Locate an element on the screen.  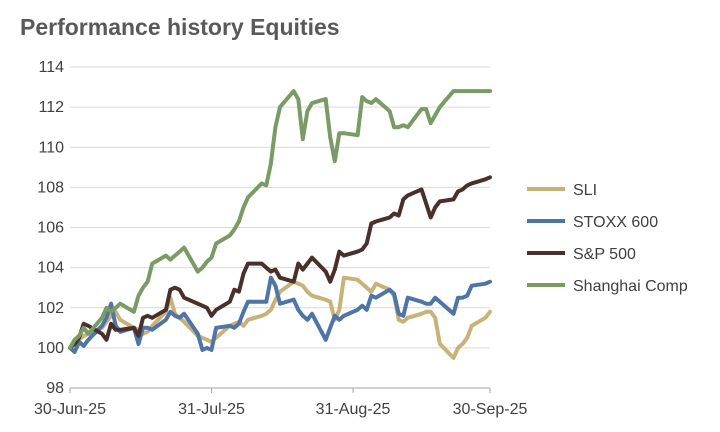
x-tick-label: 30-Sep-25 is located at coordinates (490, 409).